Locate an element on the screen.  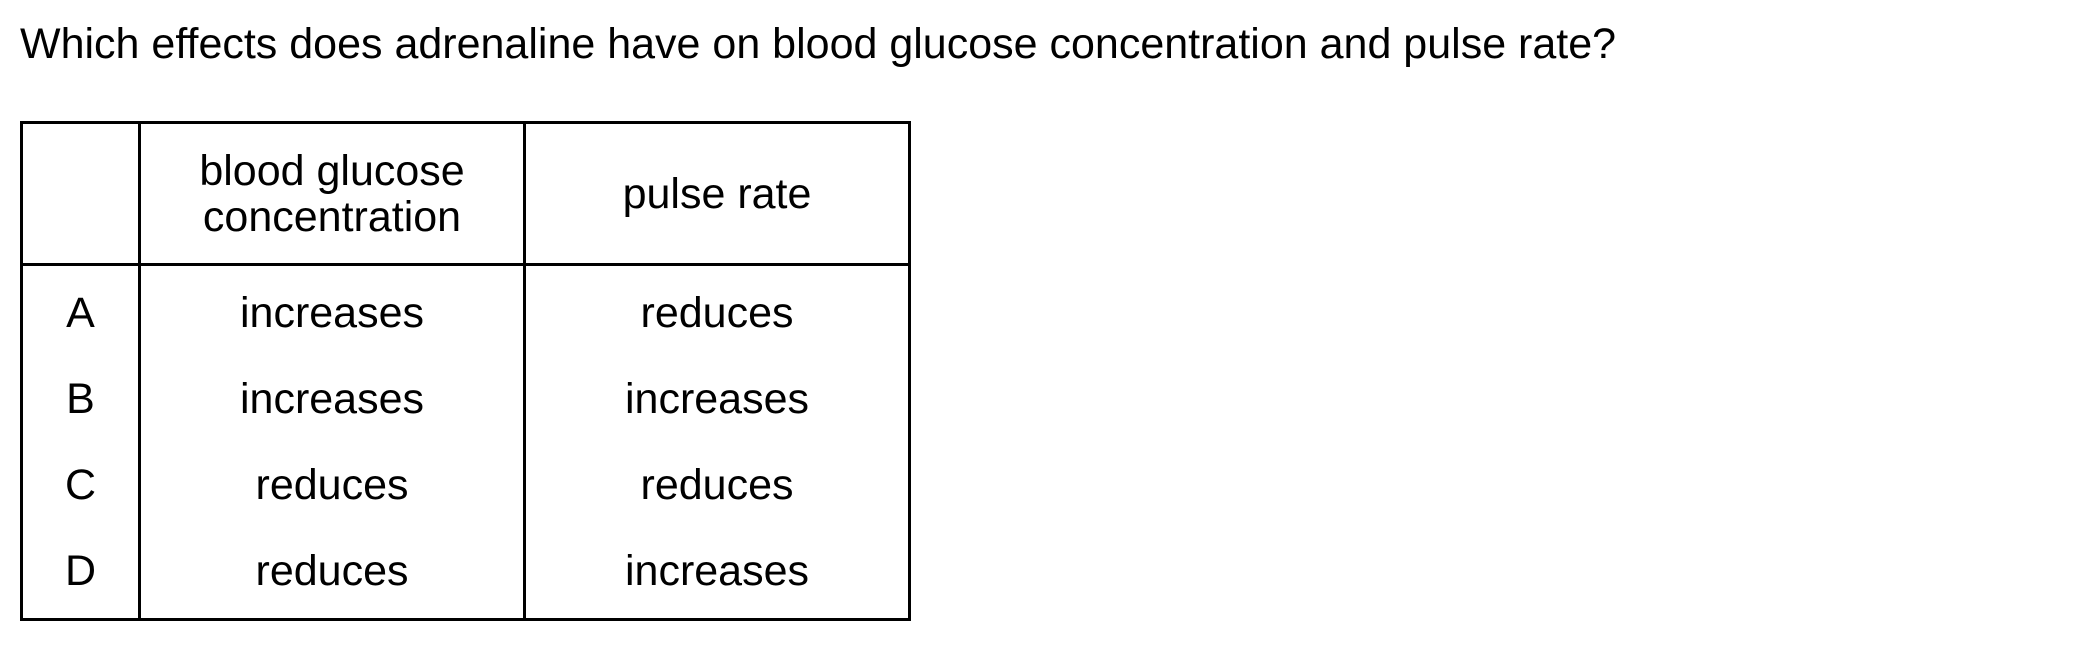
table-row: D reduces increases is located at coordinates (465, 574).